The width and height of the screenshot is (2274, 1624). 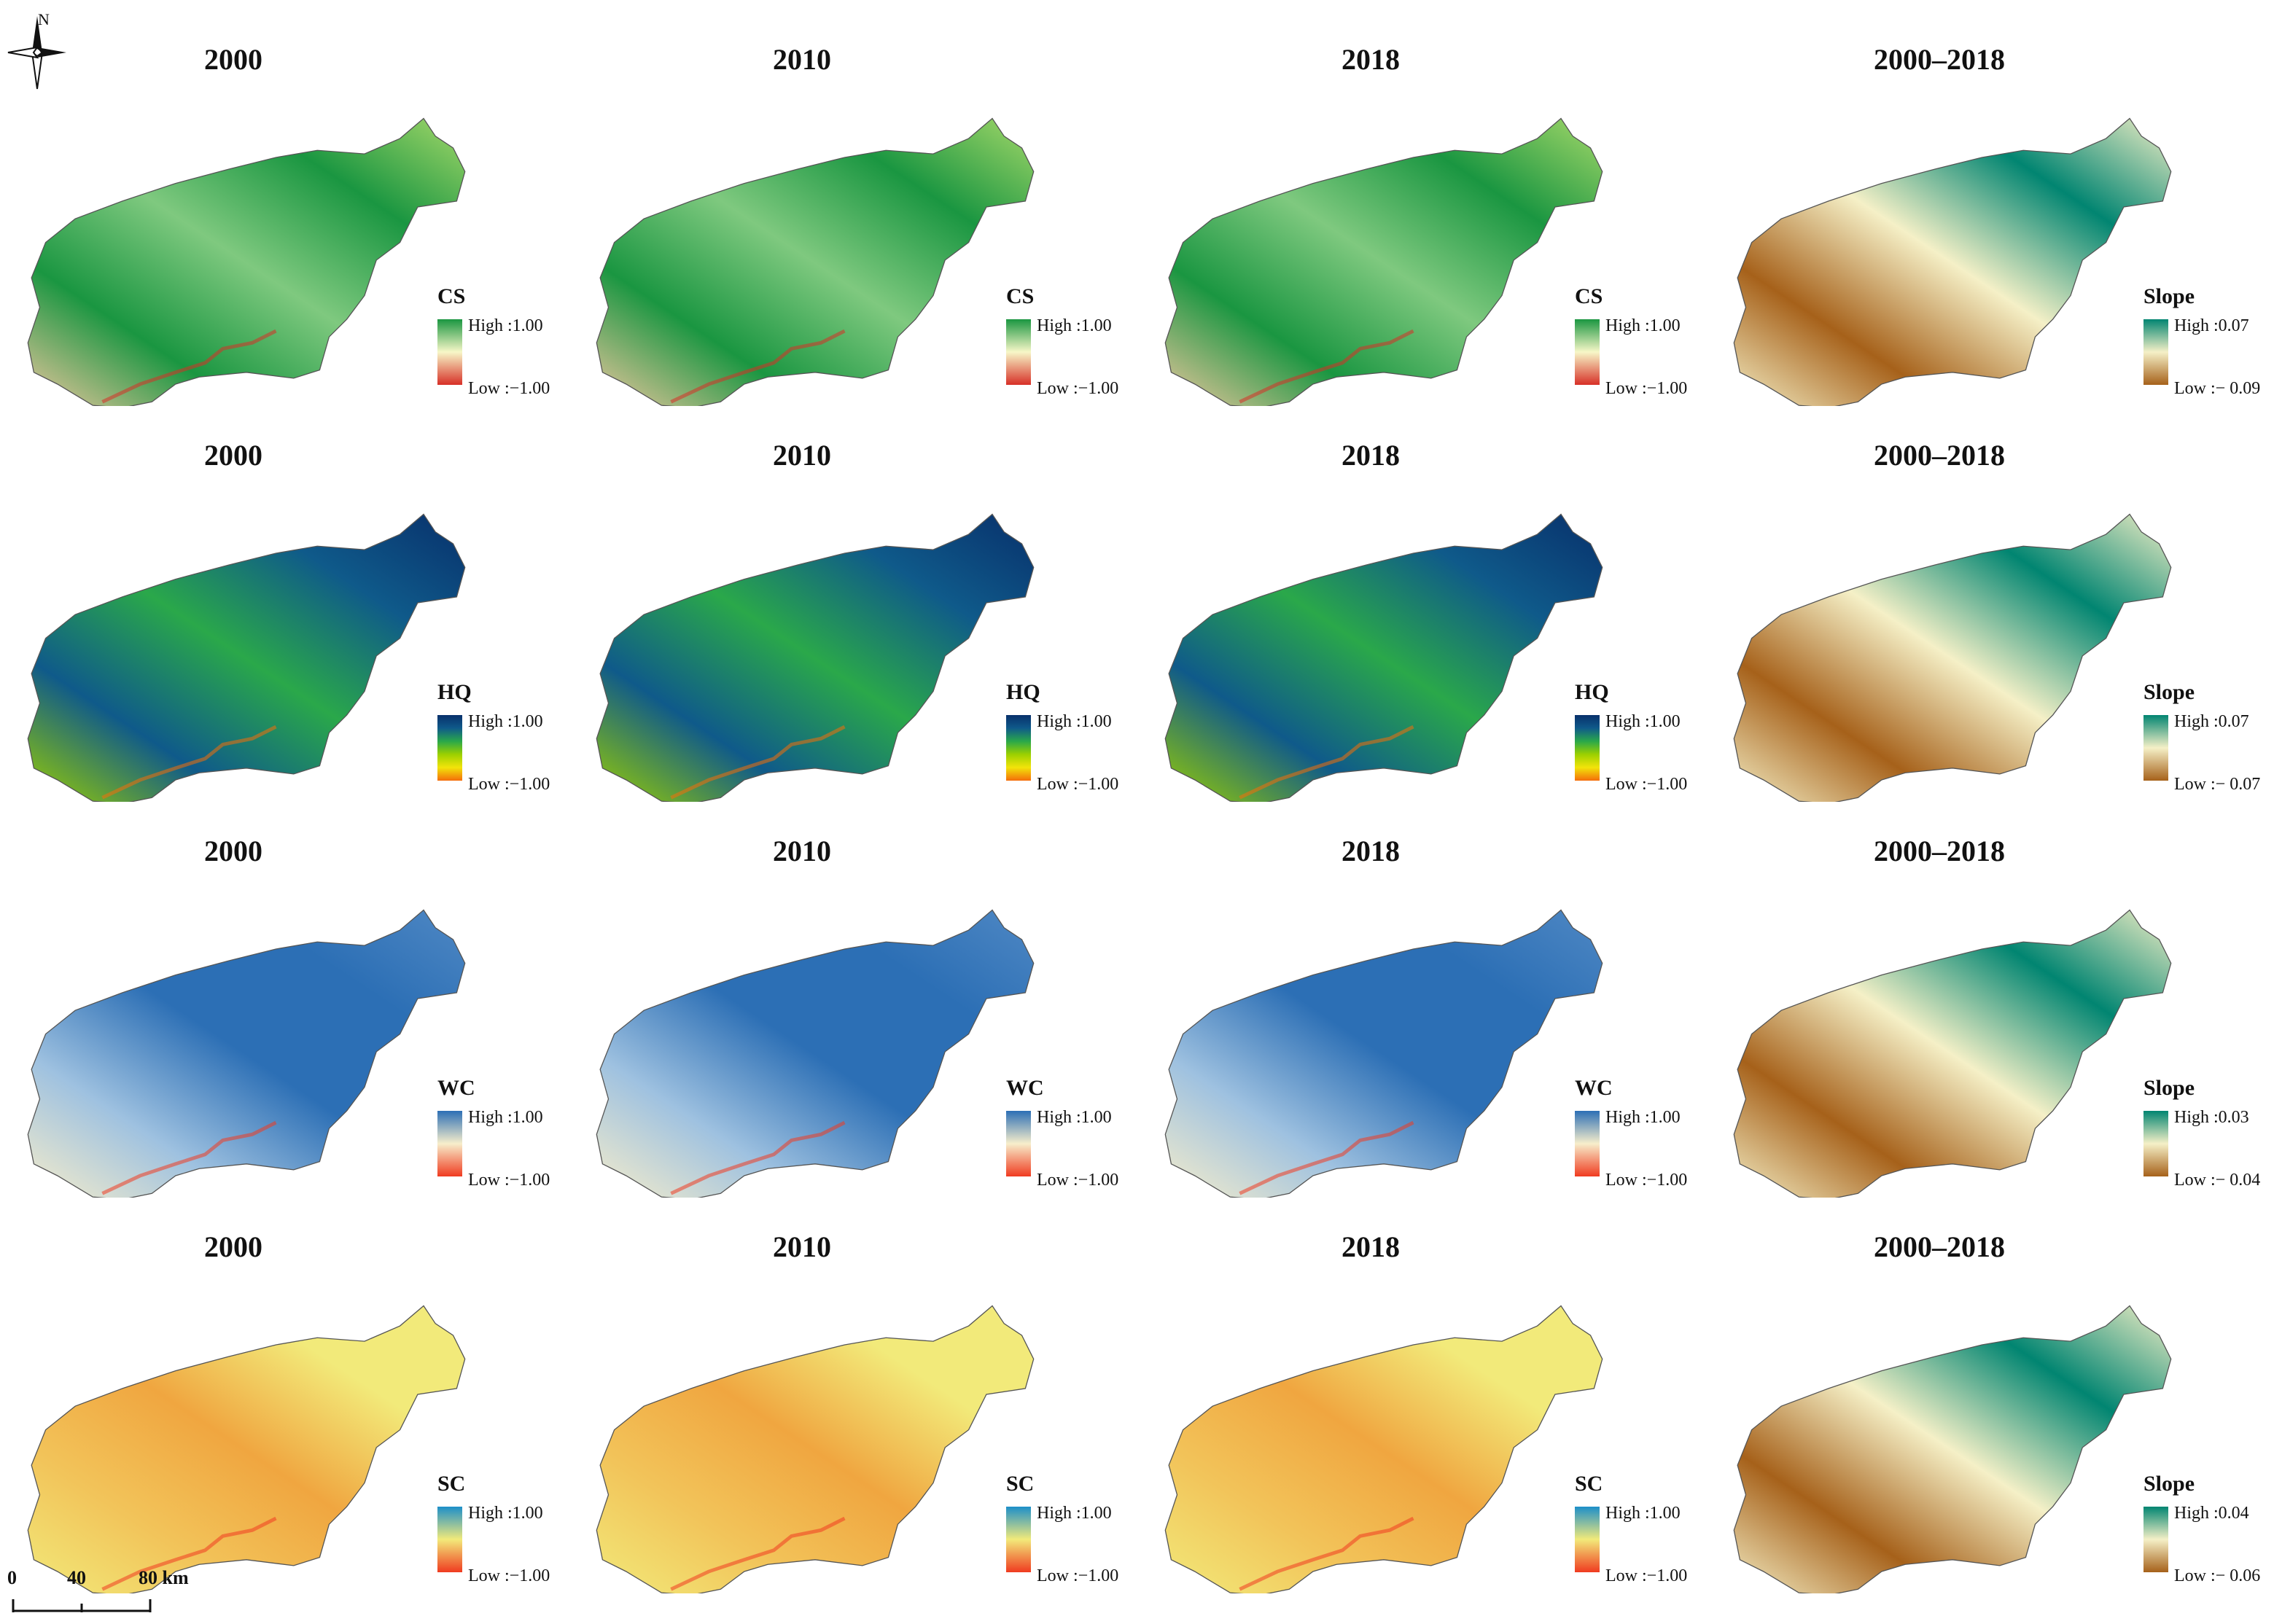 I want to click on map-panel: 2018 WC High :1.00 Low :−1.00, so click(x=1421, y=995).